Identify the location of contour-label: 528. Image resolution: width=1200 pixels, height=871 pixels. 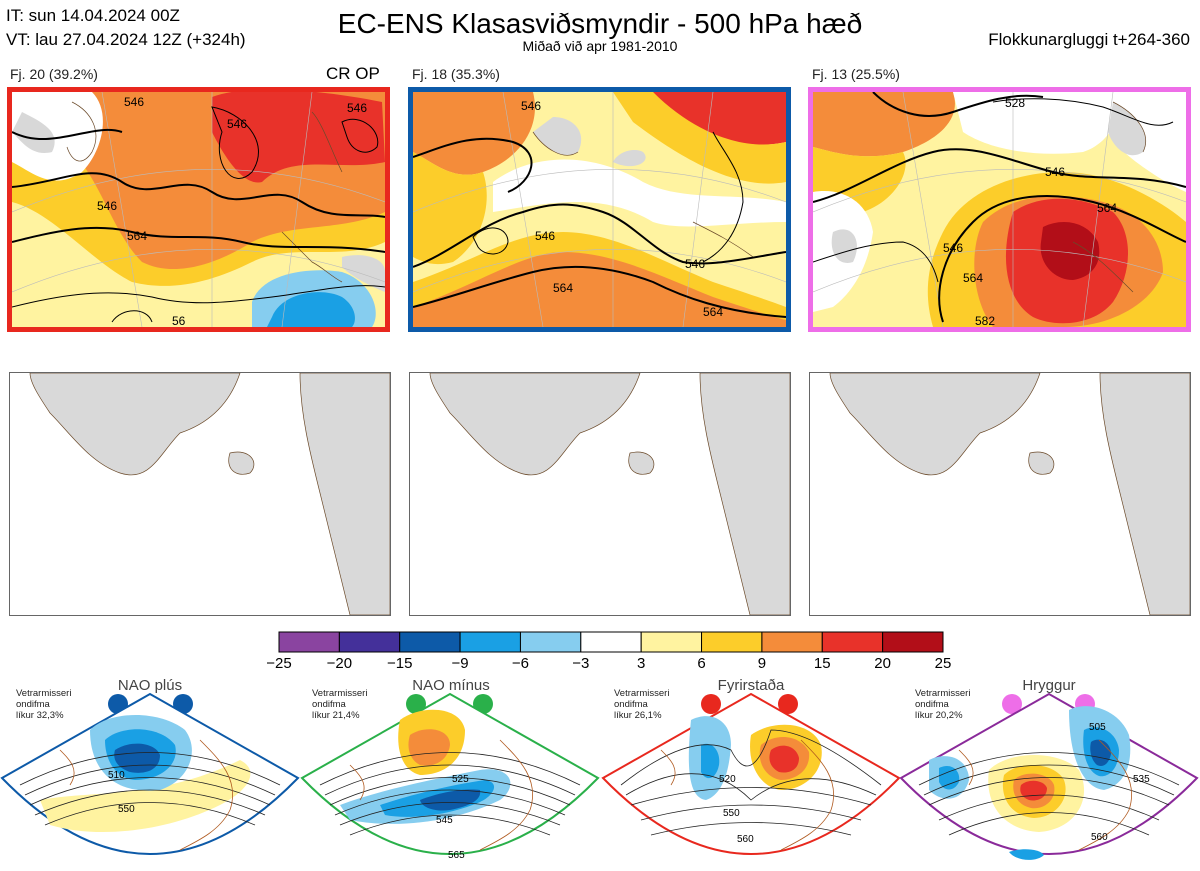
(1015, 103).